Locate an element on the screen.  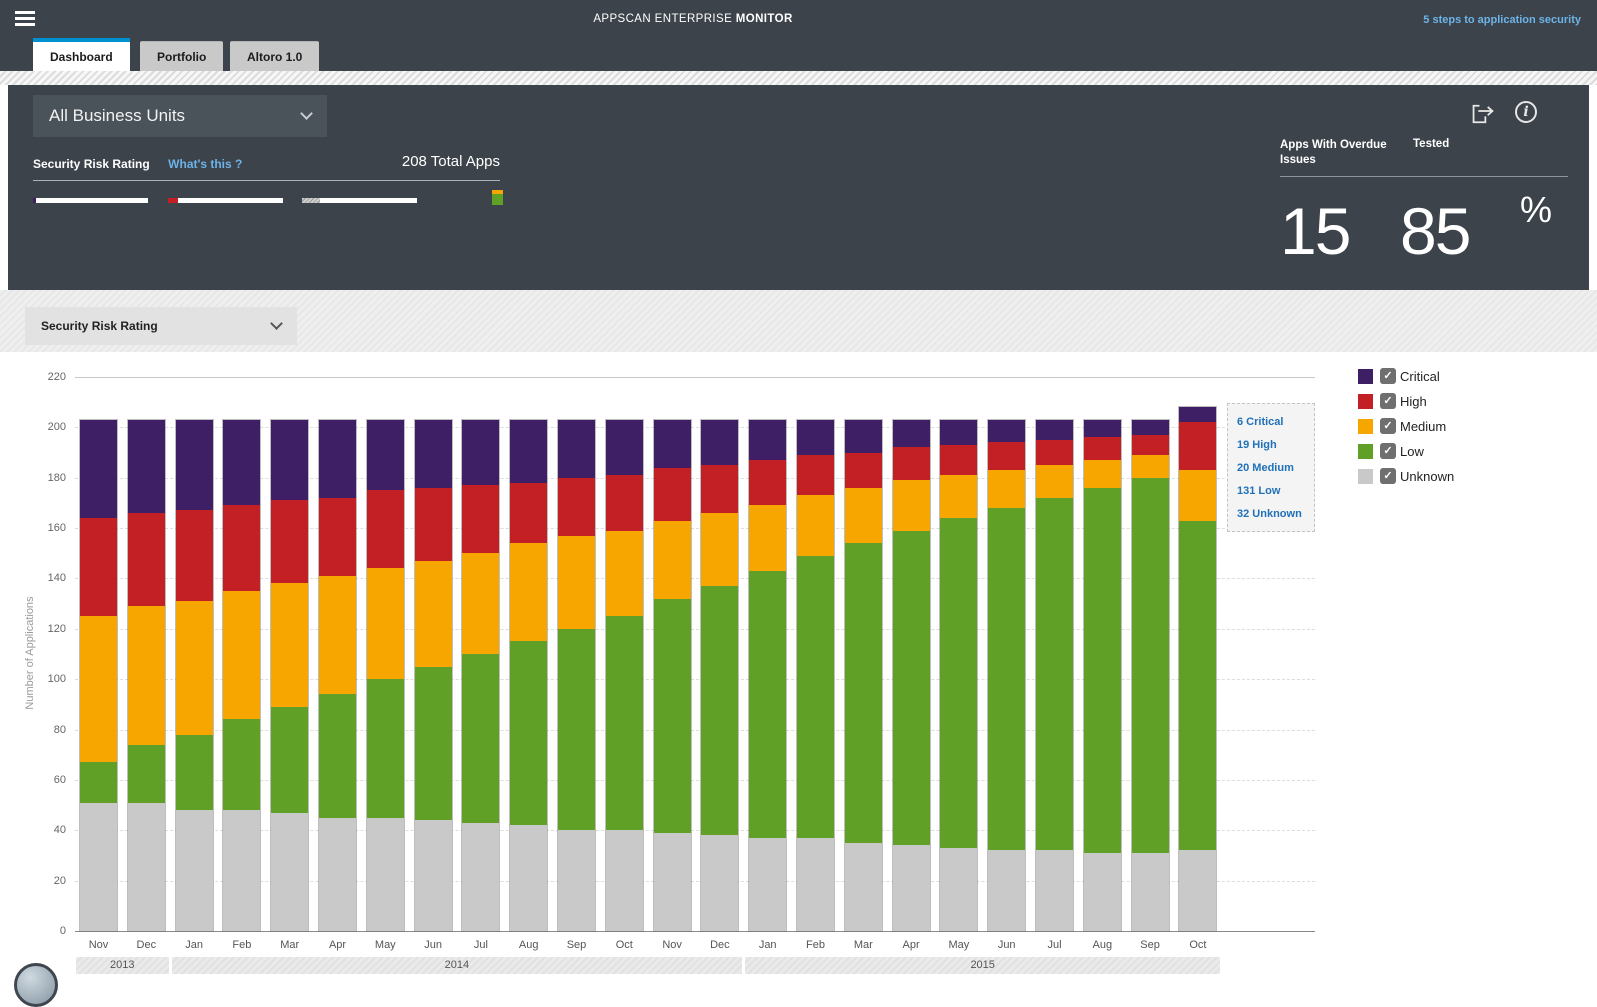
legend-checkbox-high: ✓ is located at coordinates (1388, 401).